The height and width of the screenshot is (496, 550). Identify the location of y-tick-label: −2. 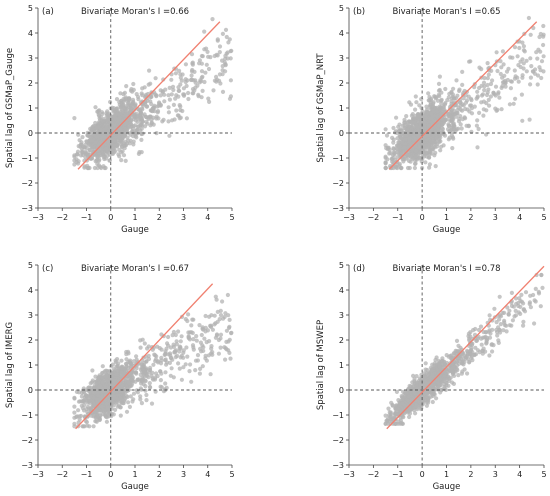
(27, 183).